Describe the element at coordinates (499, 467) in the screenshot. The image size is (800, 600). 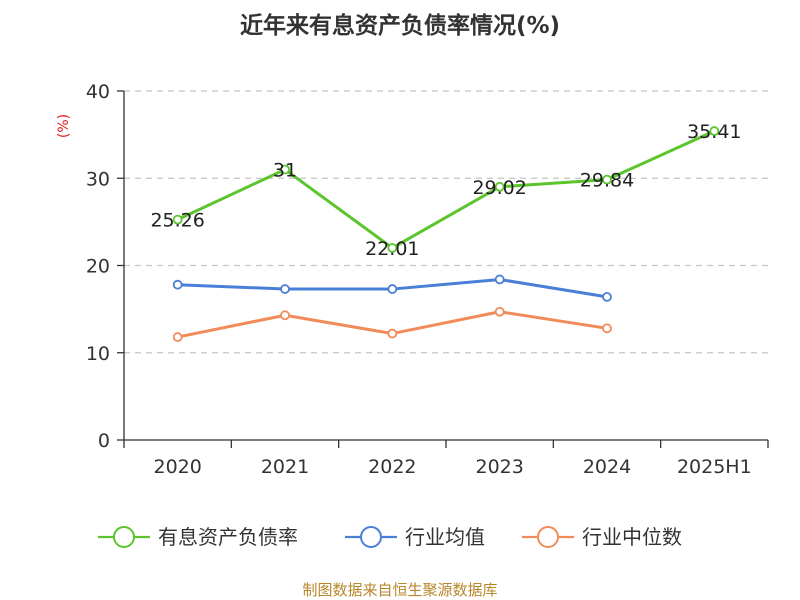
I see `x-tick-label: 2023` at that location.